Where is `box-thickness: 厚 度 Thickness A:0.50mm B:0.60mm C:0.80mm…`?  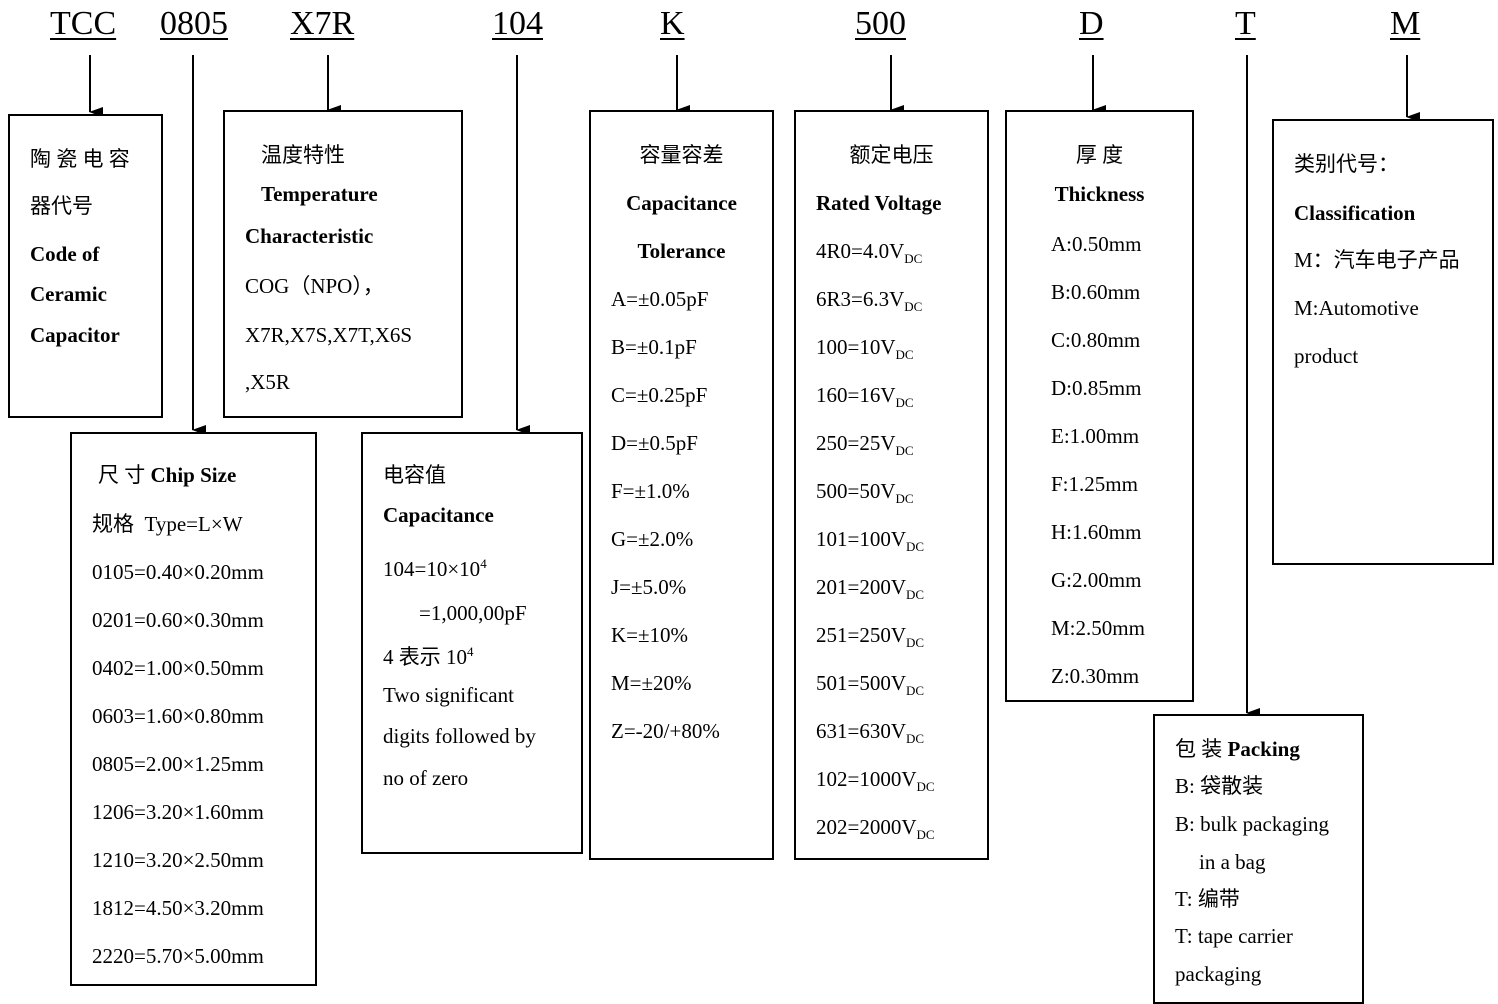
box-thickness: 厚 度 Thickness A:0.50mm B:0.60mm C:0.80mm… is located at coordinates (1099, 406).